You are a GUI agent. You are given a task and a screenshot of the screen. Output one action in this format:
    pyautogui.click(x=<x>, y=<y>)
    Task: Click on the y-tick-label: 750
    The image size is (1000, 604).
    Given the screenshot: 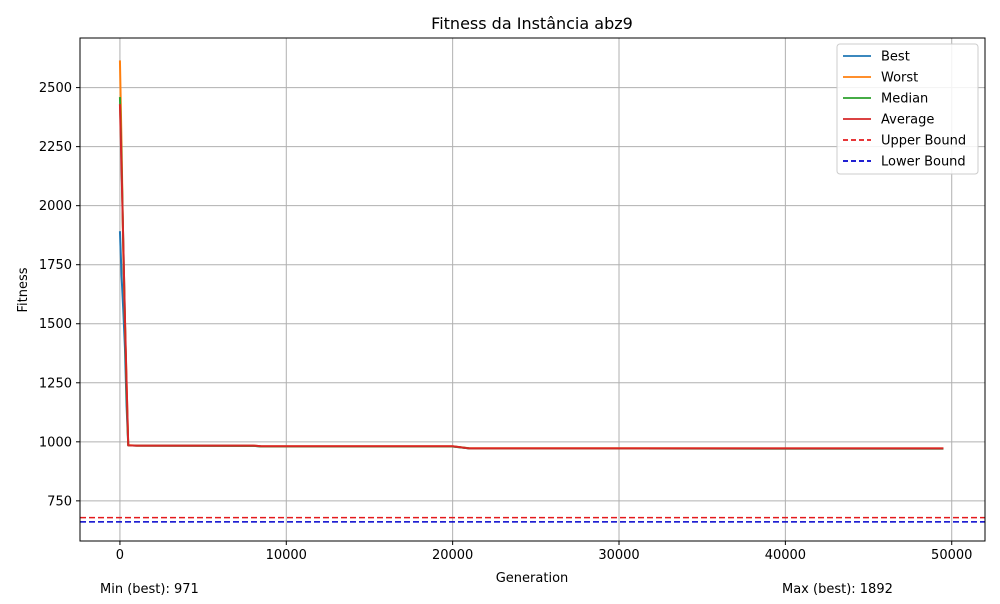 What is the action you would take?
    pyautogui.click(x=59, y=501)
    